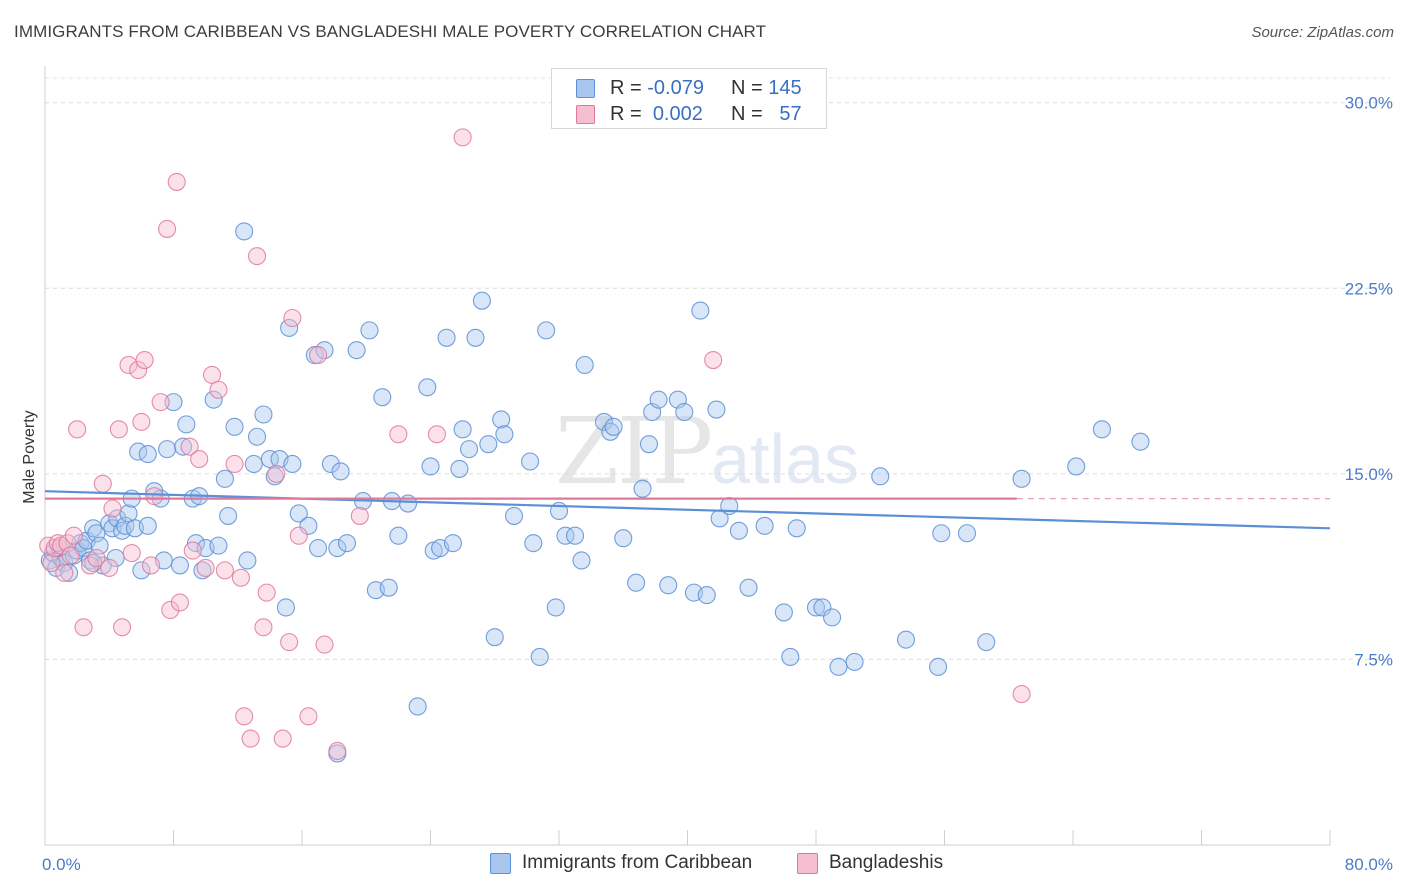 Image resolution: width=1406 pixels, height=892 pixels. What do you see at coordinates (29, 456) in the screenshot?
I see `y-axis-label: Male Poverty` at bounding box center [29, 456].